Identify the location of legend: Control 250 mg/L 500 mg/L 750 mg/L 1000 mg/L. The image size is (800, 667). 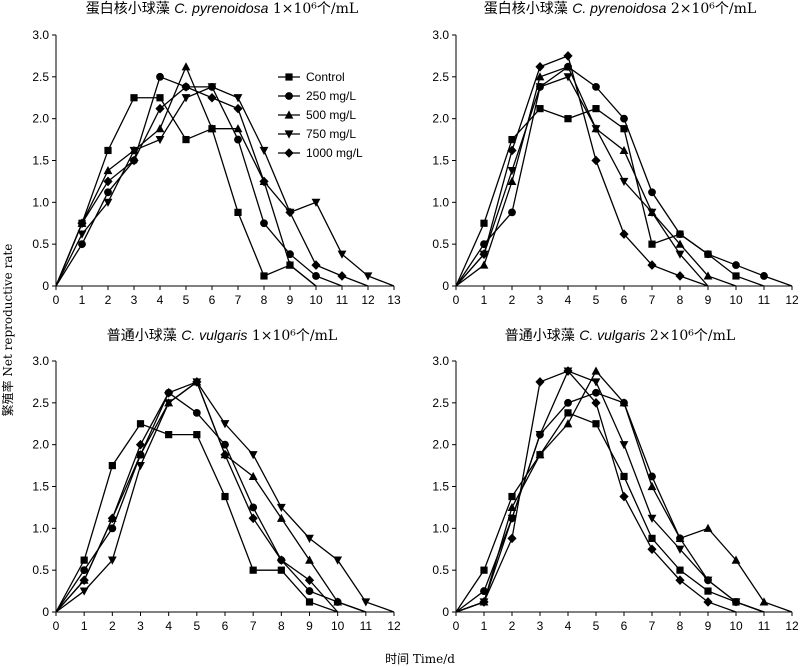
(320, 115).